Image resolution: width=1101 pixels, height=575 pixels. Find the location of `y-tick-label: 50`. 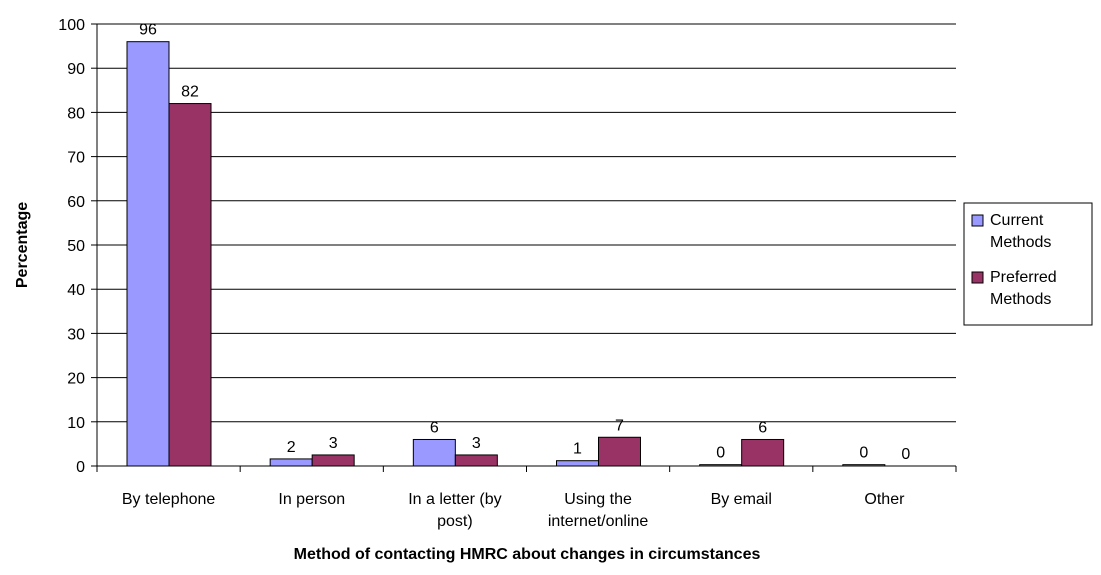

y-tick-label: 50 is located at coordinates (76, 246).